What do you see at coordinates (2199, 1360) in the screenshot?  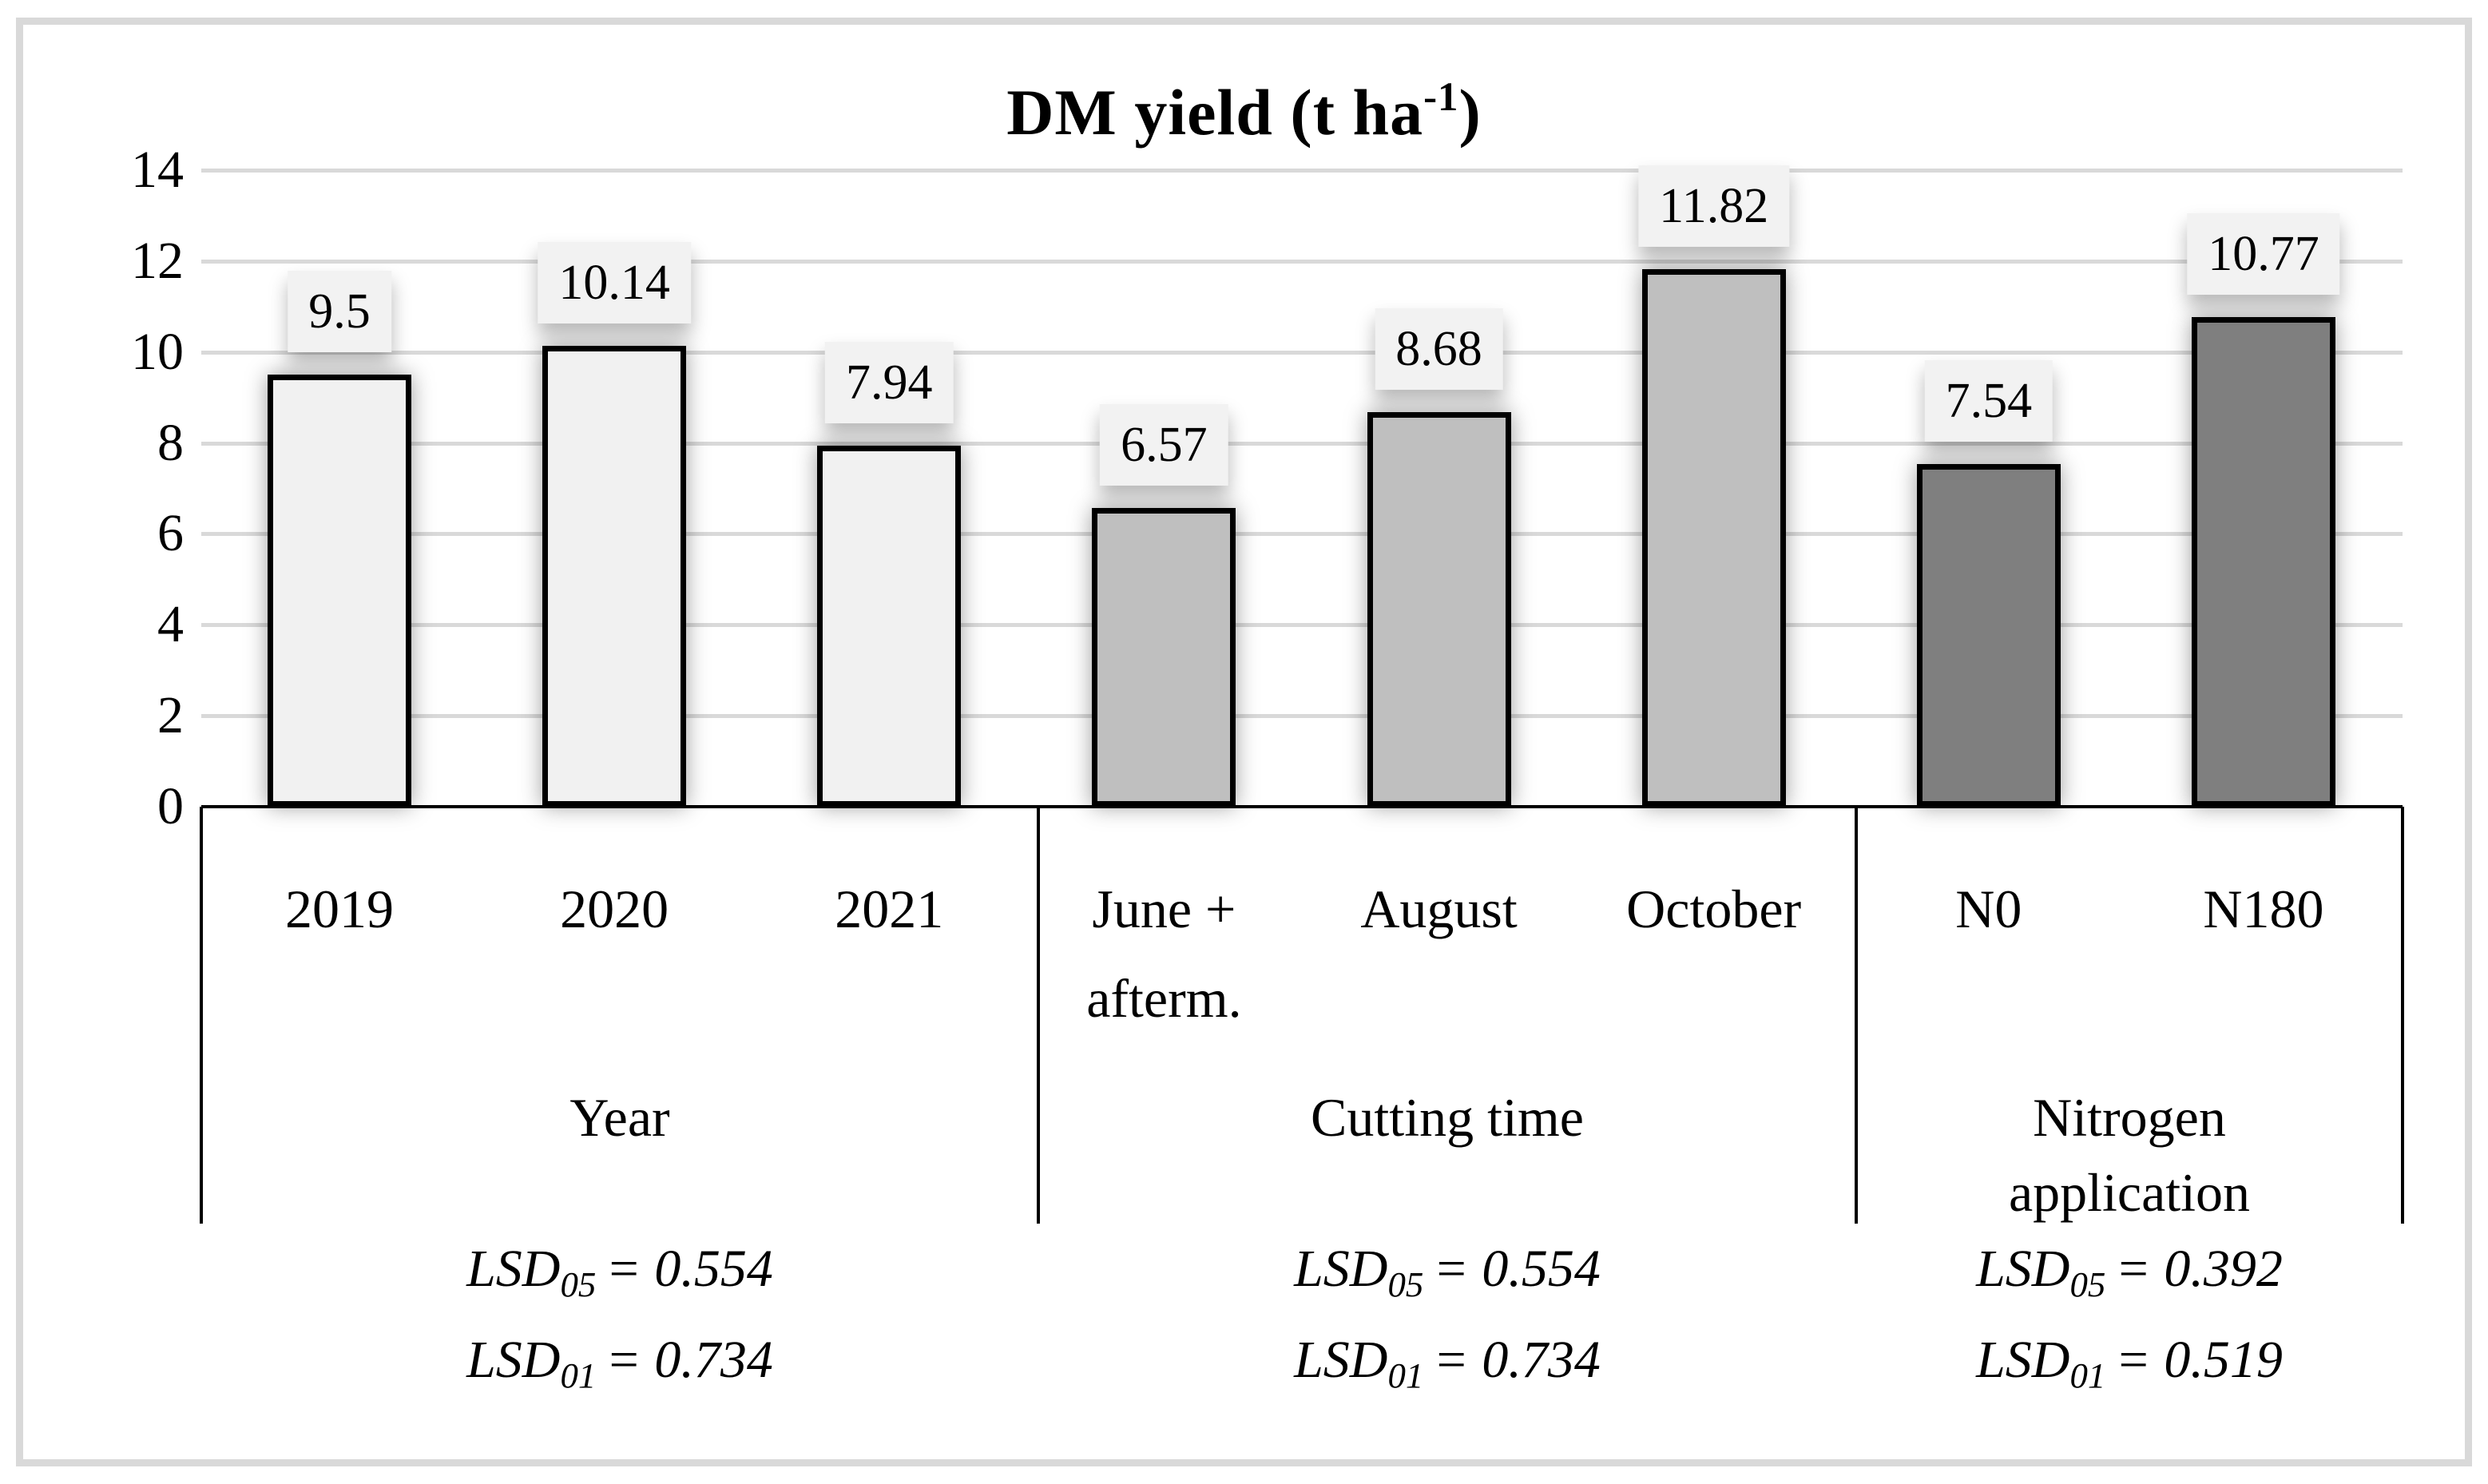 I see `lsd-value: = 0.519` at bounding box center [2199, 1360].